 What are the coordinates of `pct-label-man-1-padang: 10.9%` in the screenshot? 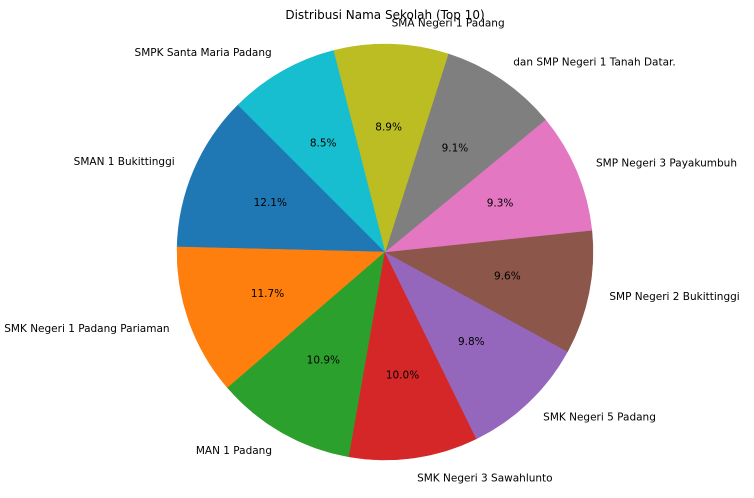 It's located at (323, 361).